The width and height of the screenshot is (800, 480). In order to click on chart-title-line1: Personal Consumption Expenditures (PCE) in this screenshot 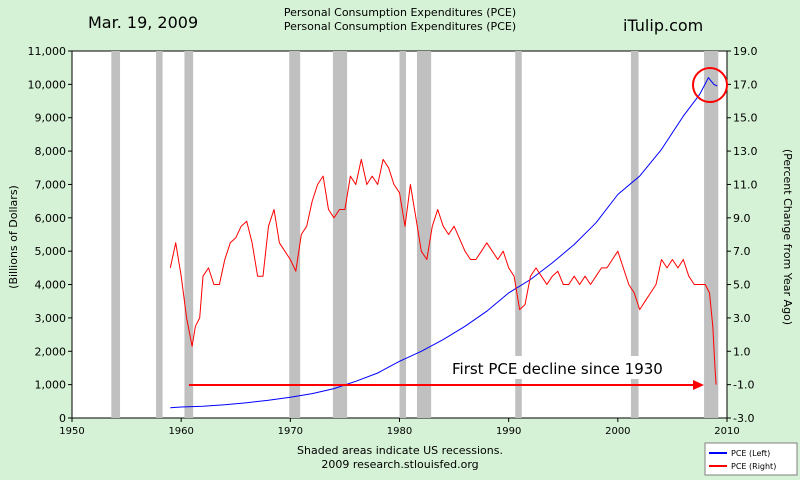, I will do `click(400, 12)`.